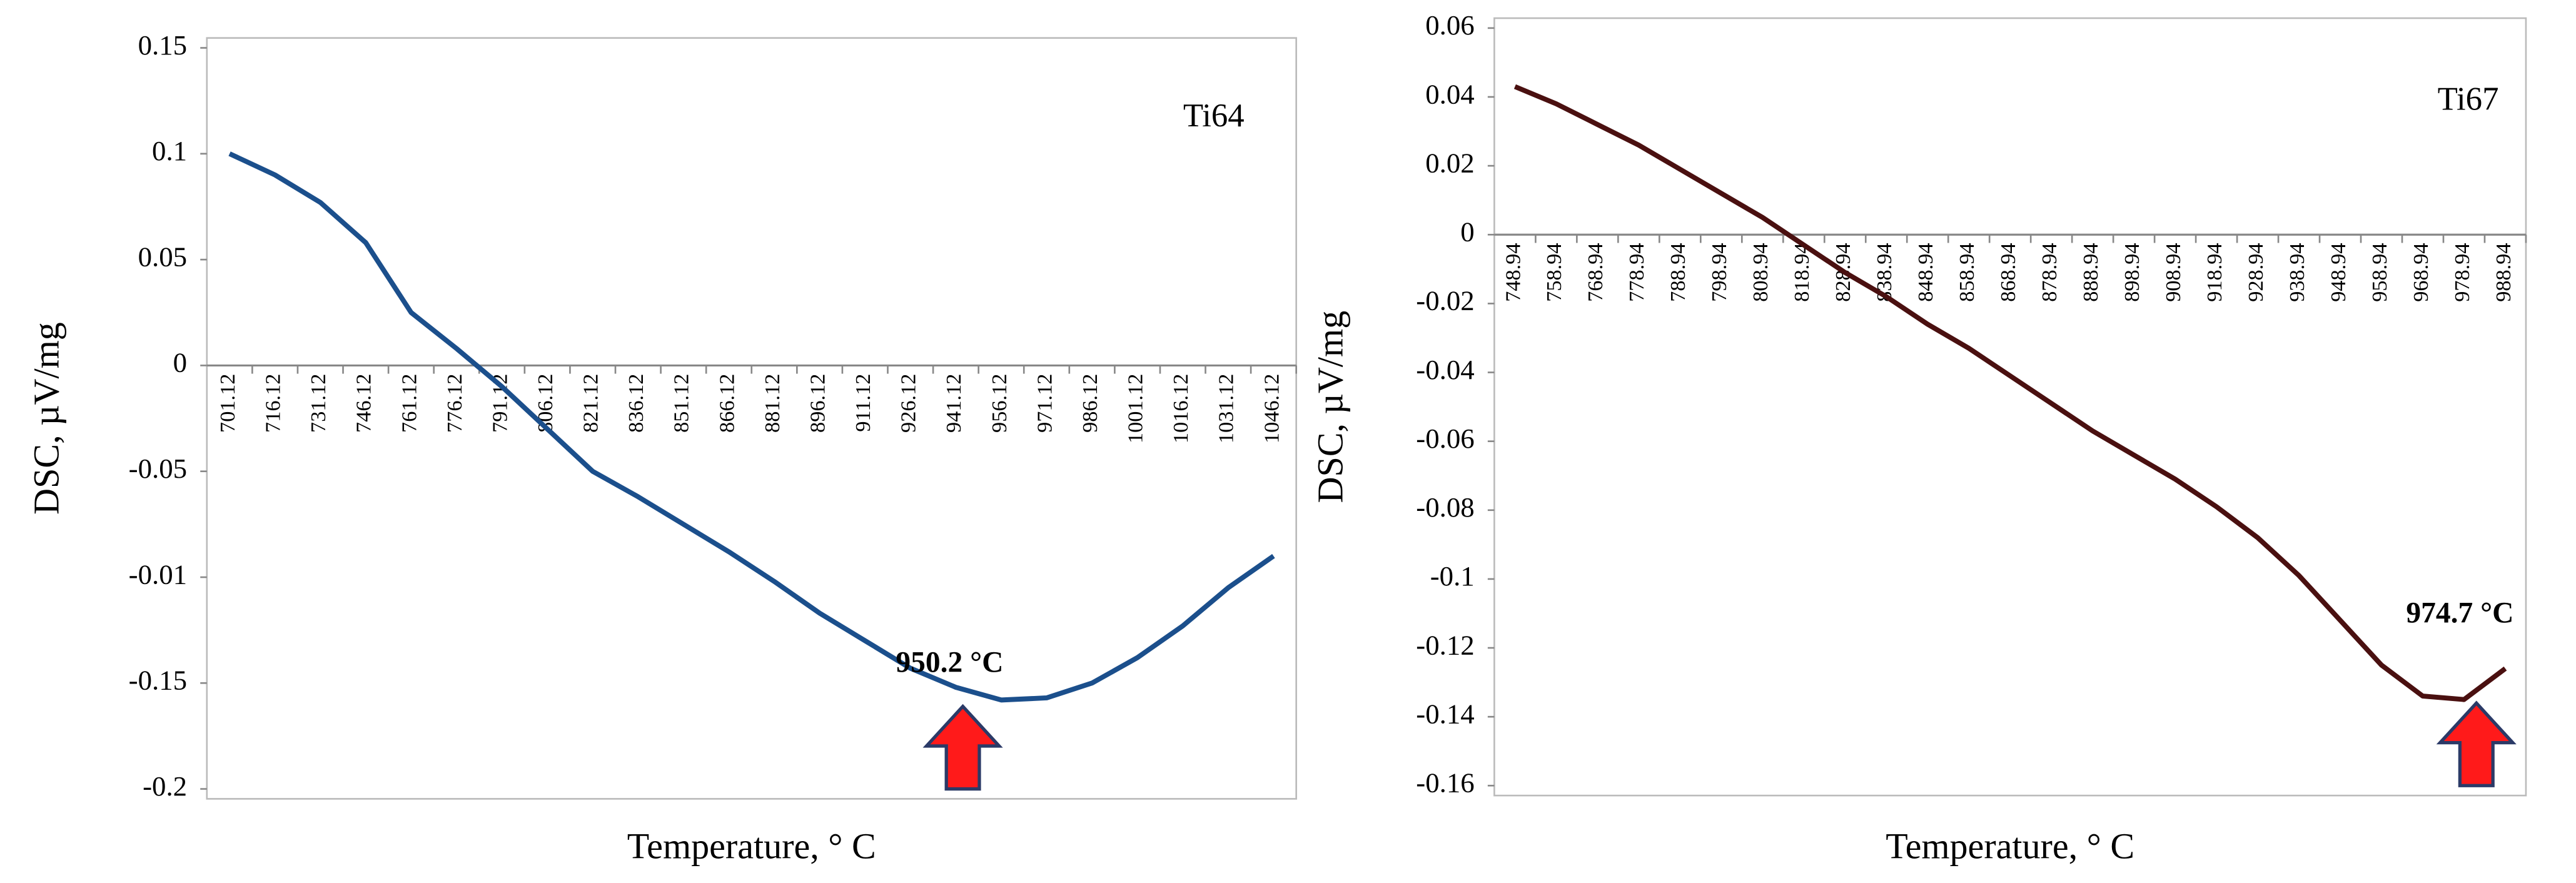 The height and width of the screenshot is (883, 2576). I want to click on x-tick-label: 776.12, so click(455, 403).